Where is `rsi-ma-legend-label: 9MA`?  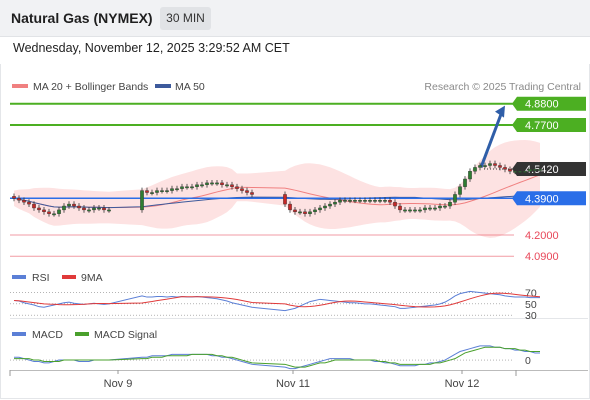
rsi-ma-legend-label: 9MA is located at coordinates (92, 278).